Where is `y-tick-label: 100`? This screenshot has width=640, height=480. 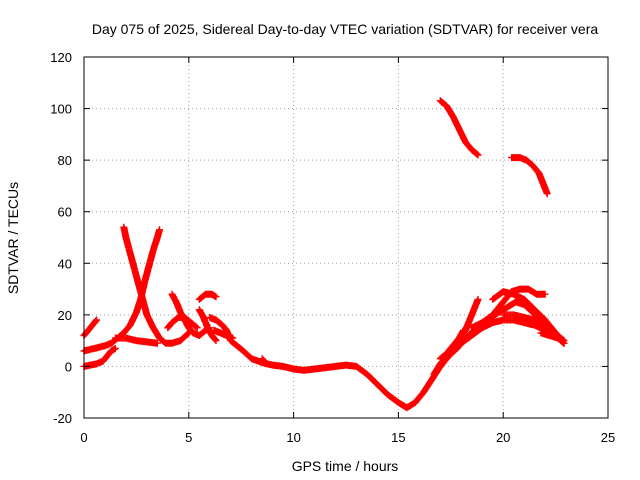
y-tick-label: 100 is located at coordinates (61, 109).